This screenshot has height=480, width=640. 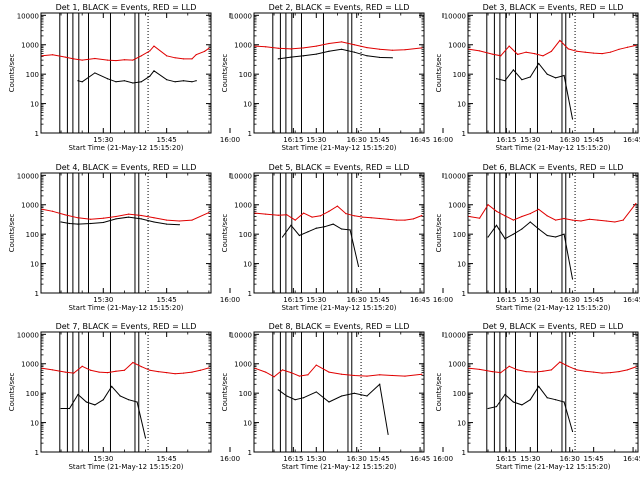 What do you see at coordinates (552, 148) in the screenshot?
I see `x-axis-label: Start Time (21-May-12 15:15:20)` at bounding box center [552, 148].